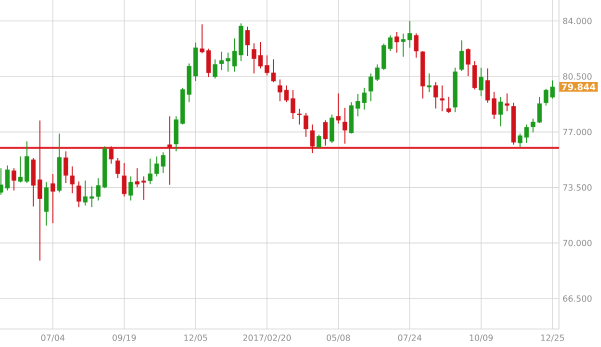 The height and width of the screenshot is (347, 601). Describe the element at coordinates (579, 86) in the screenshot. I see `text: 79.844` at that location.